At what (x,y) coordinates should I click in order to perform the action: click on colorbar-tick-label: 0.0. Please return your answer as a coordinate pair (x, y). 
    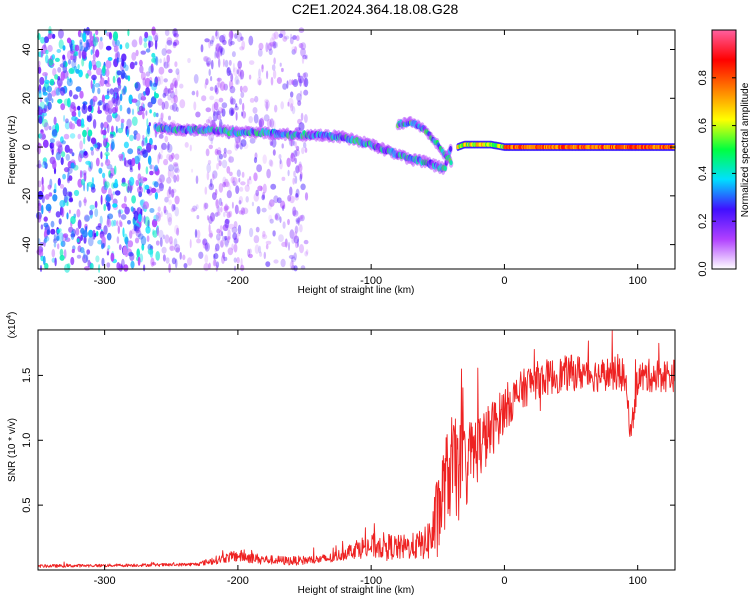
    Looking at the image, I should click on (703, 268).